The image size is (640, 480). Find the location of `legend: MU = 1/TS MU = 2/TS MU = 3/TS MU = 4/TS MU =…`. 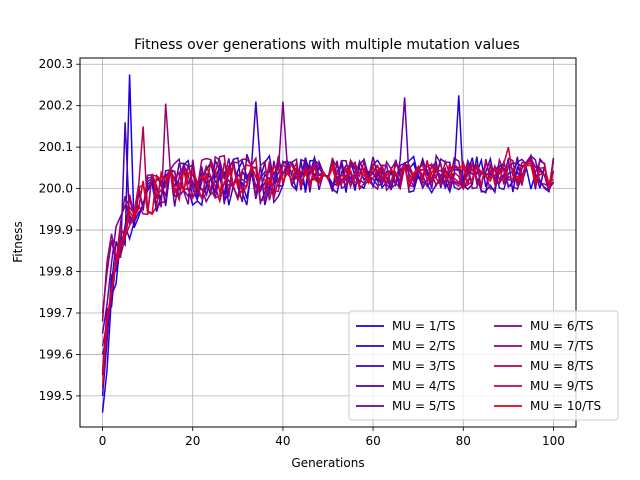

legend: MU = 1/TS MU = 2/TS MU = 3/TS MU = 4/TS MU =… is located at coordinates (483, 365).